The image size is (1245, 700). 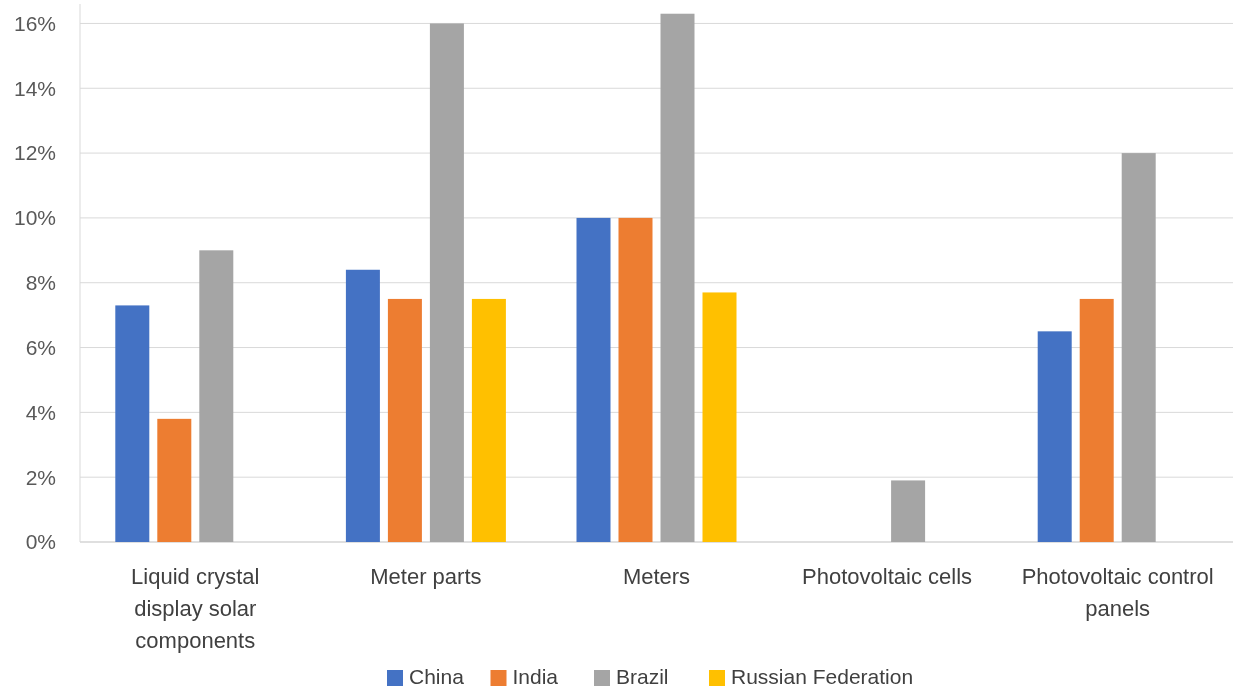 I want to click on legend-label: China, so click(x=437, y=676).